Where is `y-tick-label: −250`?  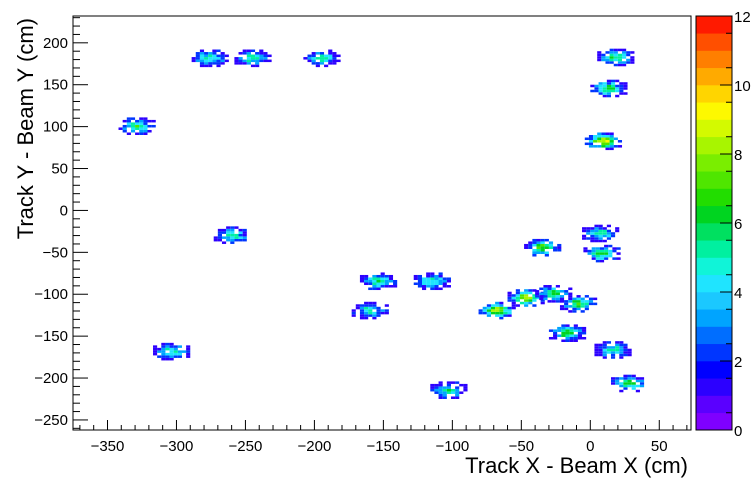
y-tick-label: −250 is located at coordinates (51, 420).